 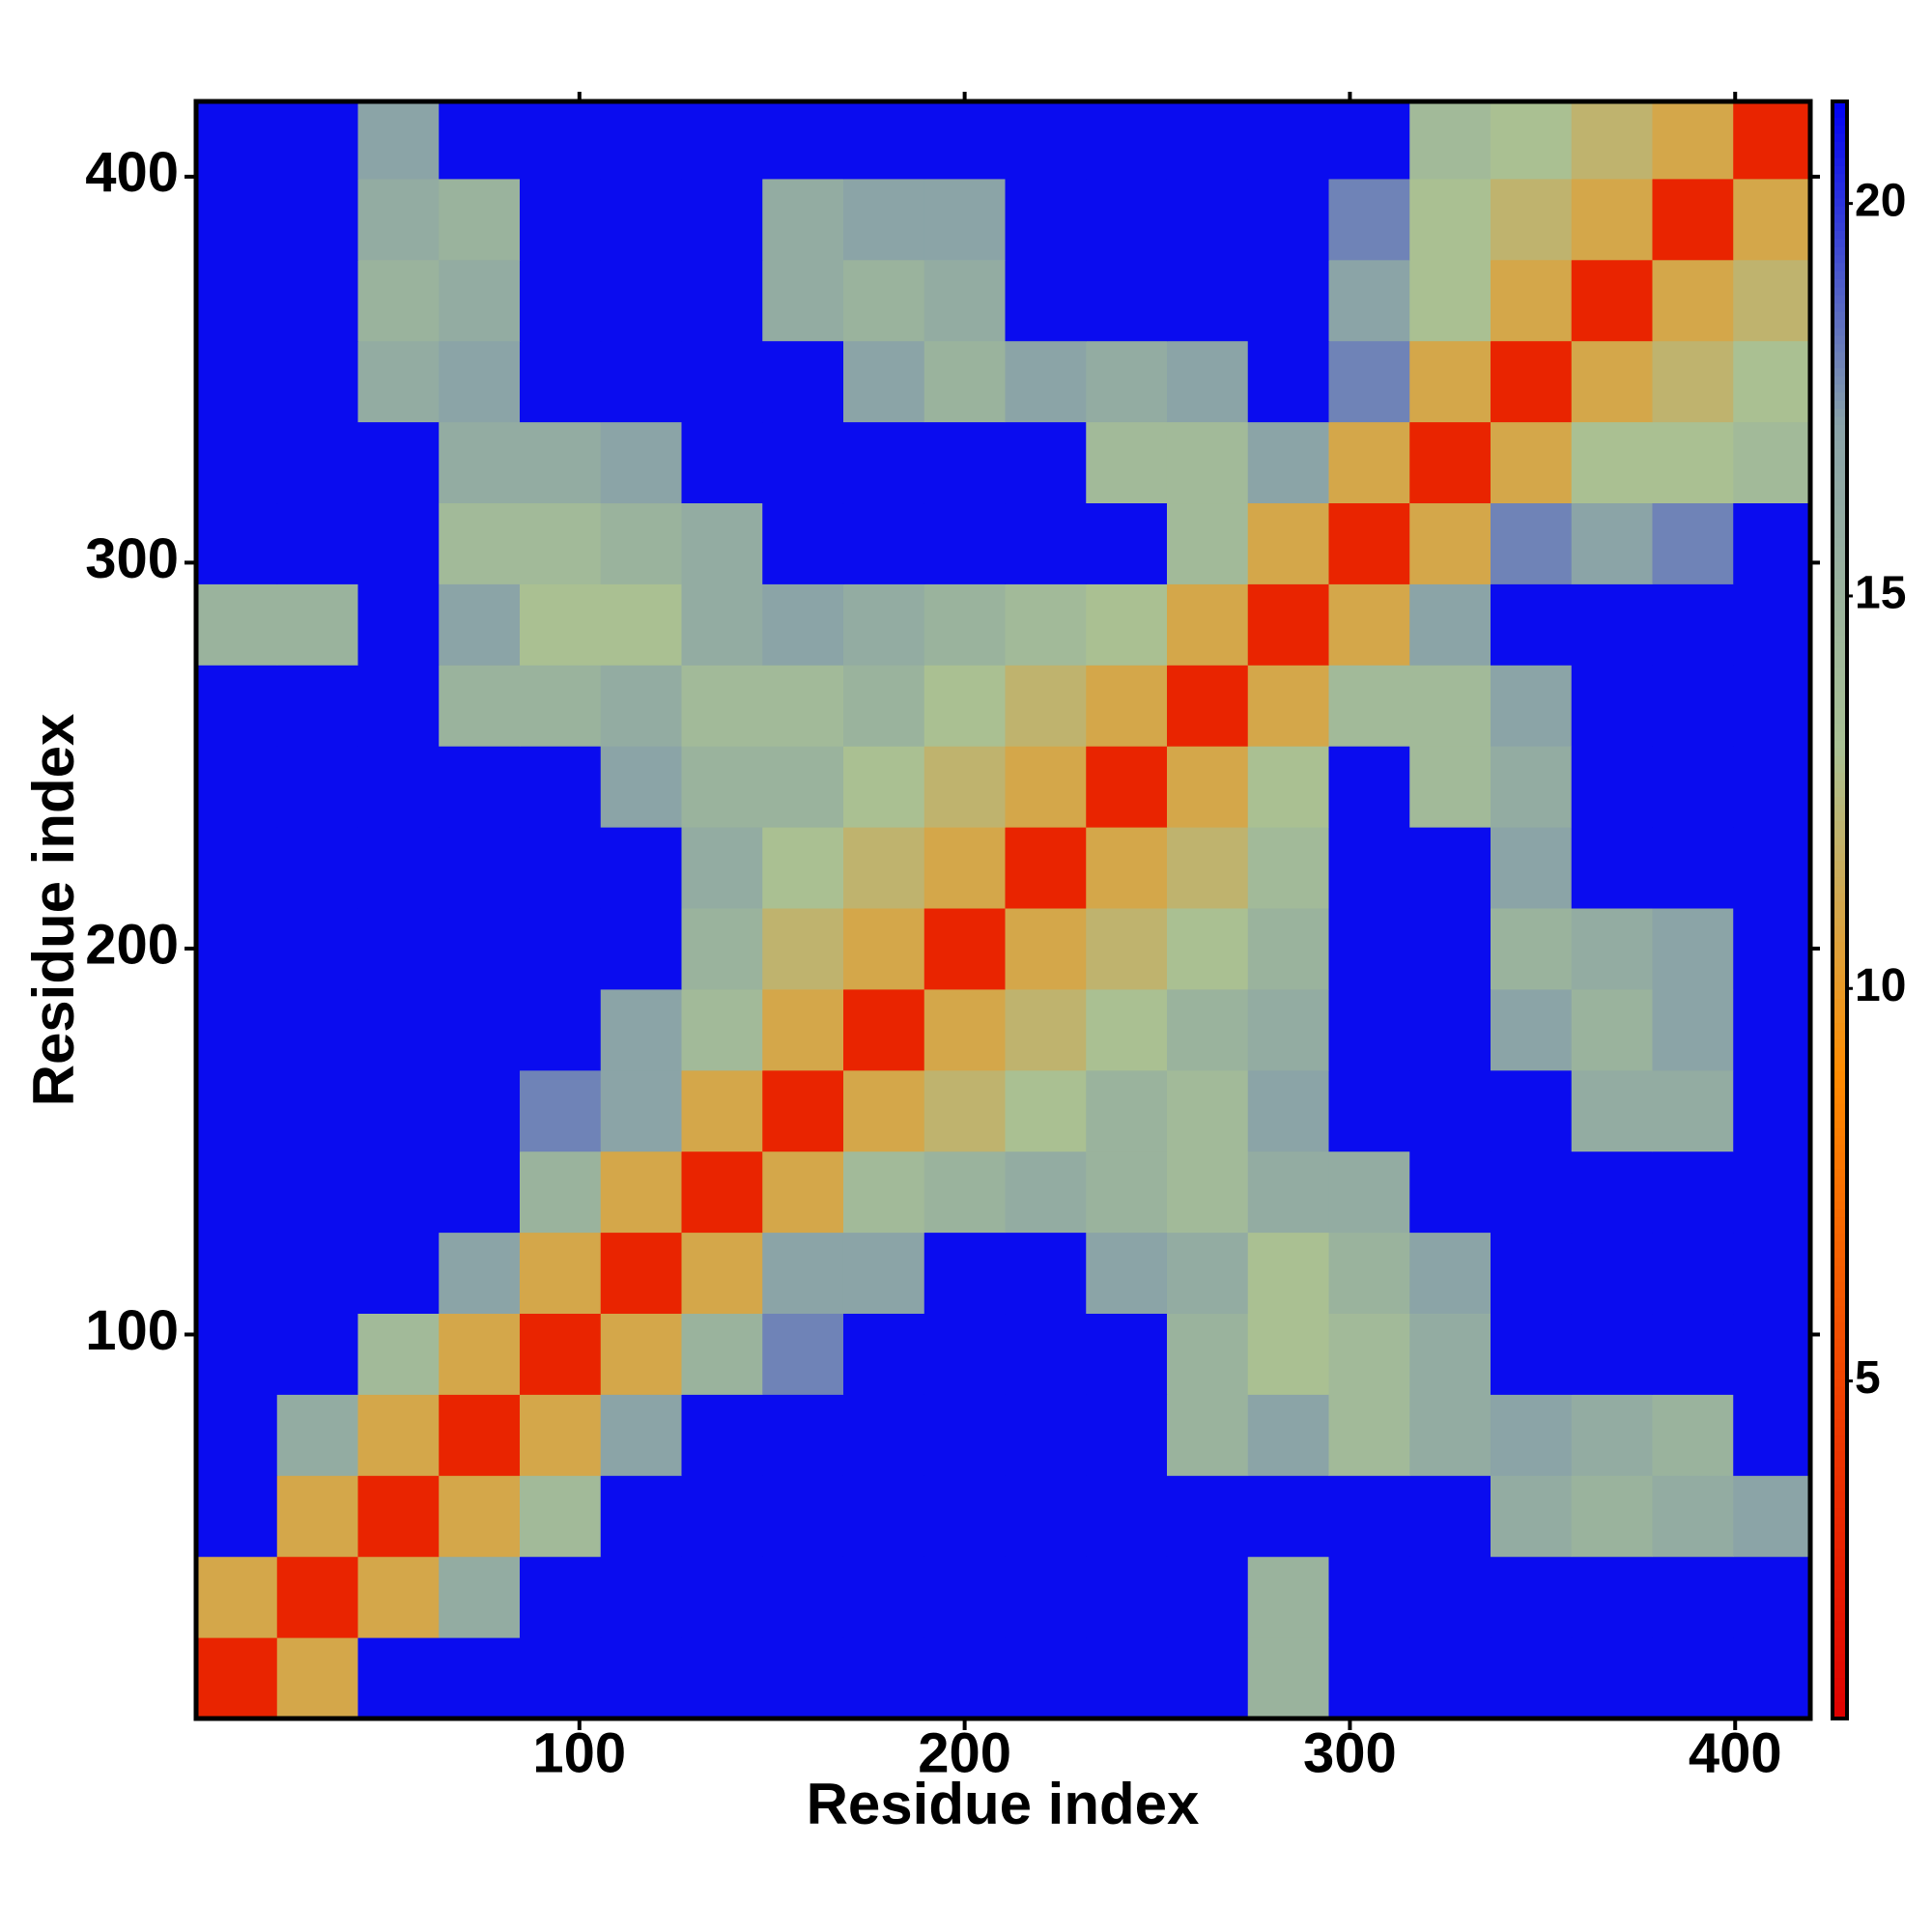 What do you see at coordinates (1868, 1378) in the screenshot?
I see `colorbar-tick-label: 5` at bounding box center [1868, 1378].